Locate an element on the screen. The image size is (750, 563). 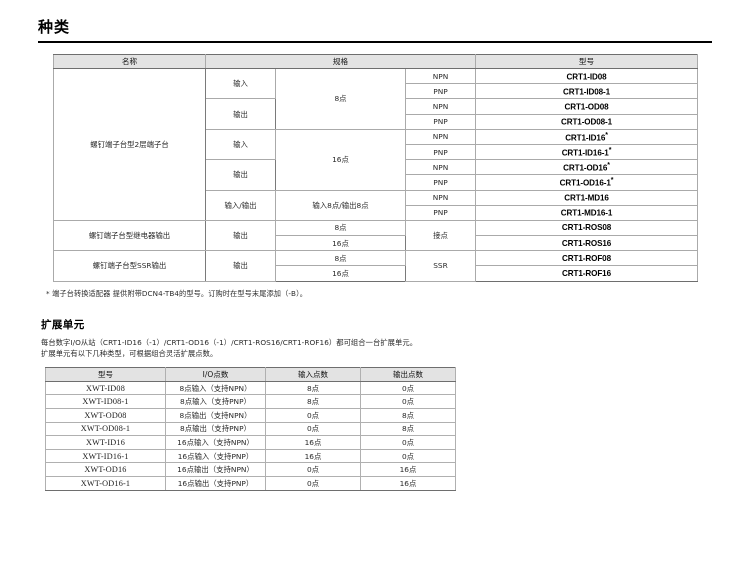
col-header-name: 名称 is located at coordinates (129, 61).